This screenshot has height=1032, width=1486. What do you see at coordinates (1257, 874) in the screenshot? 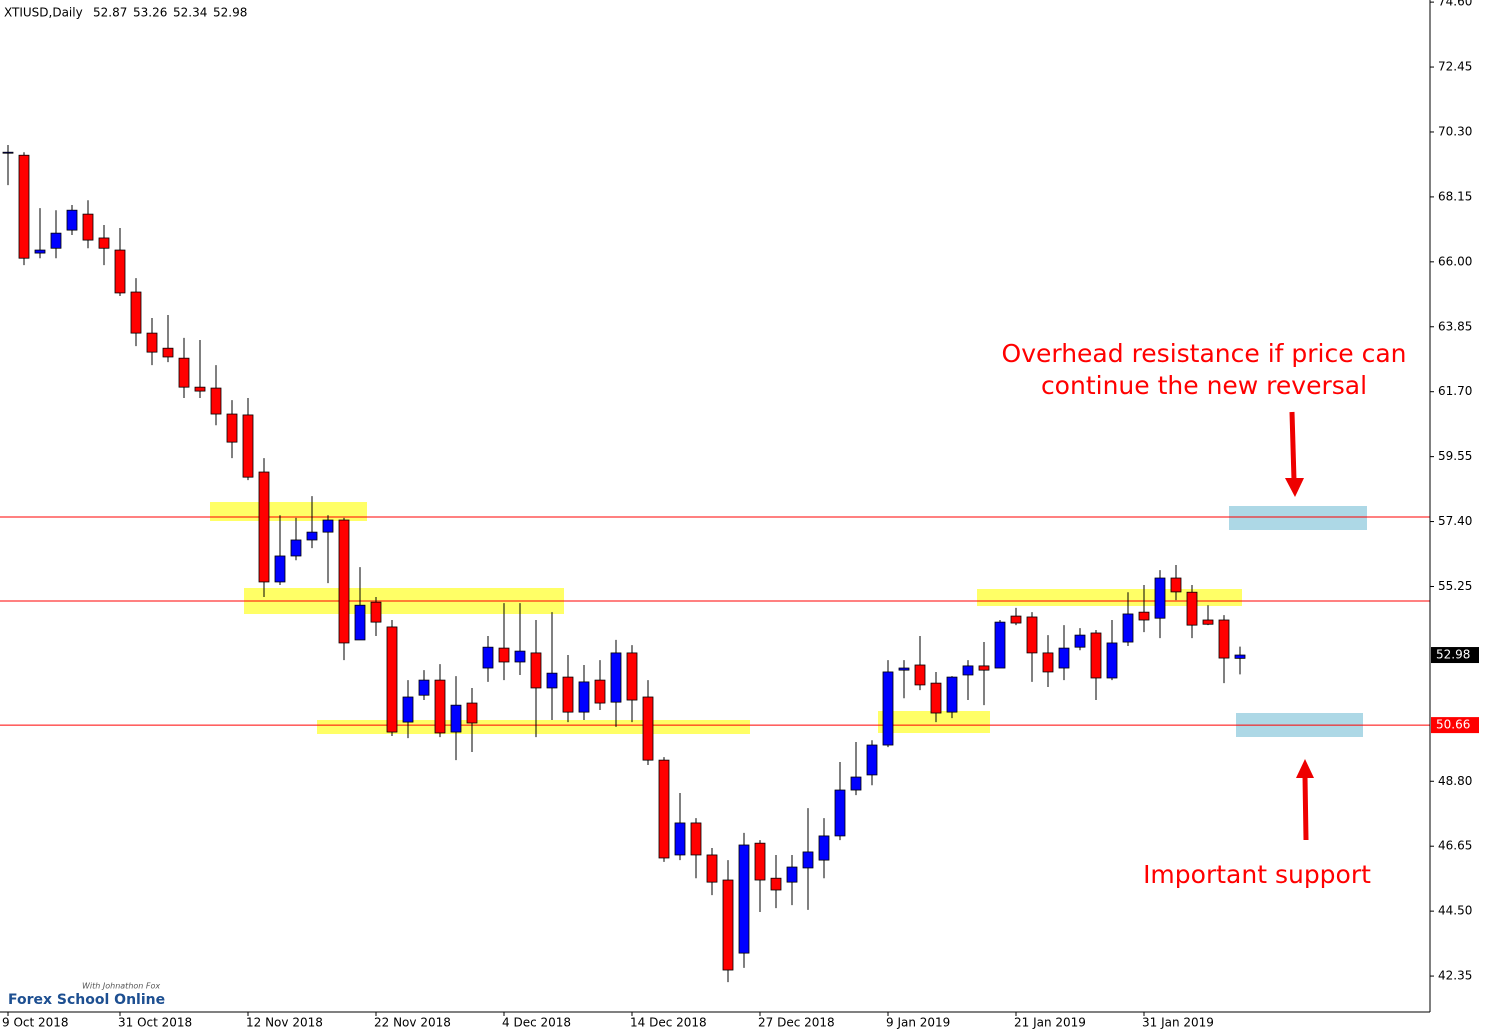
I see `annotation: Important support` at bounding box center [1257, 874].